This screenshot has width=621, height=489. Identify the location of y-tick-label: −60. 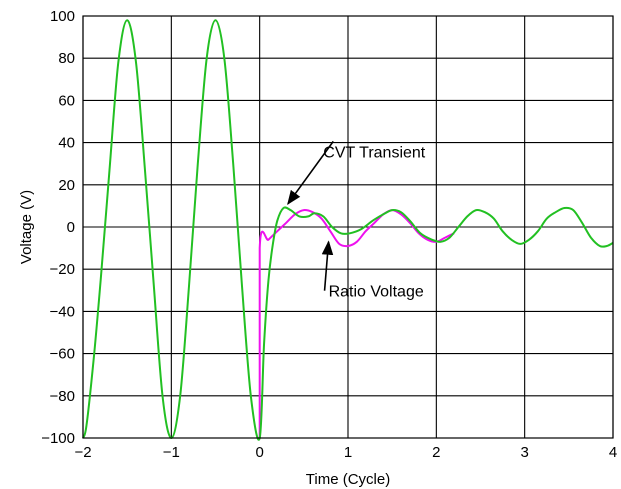
(62, 354).